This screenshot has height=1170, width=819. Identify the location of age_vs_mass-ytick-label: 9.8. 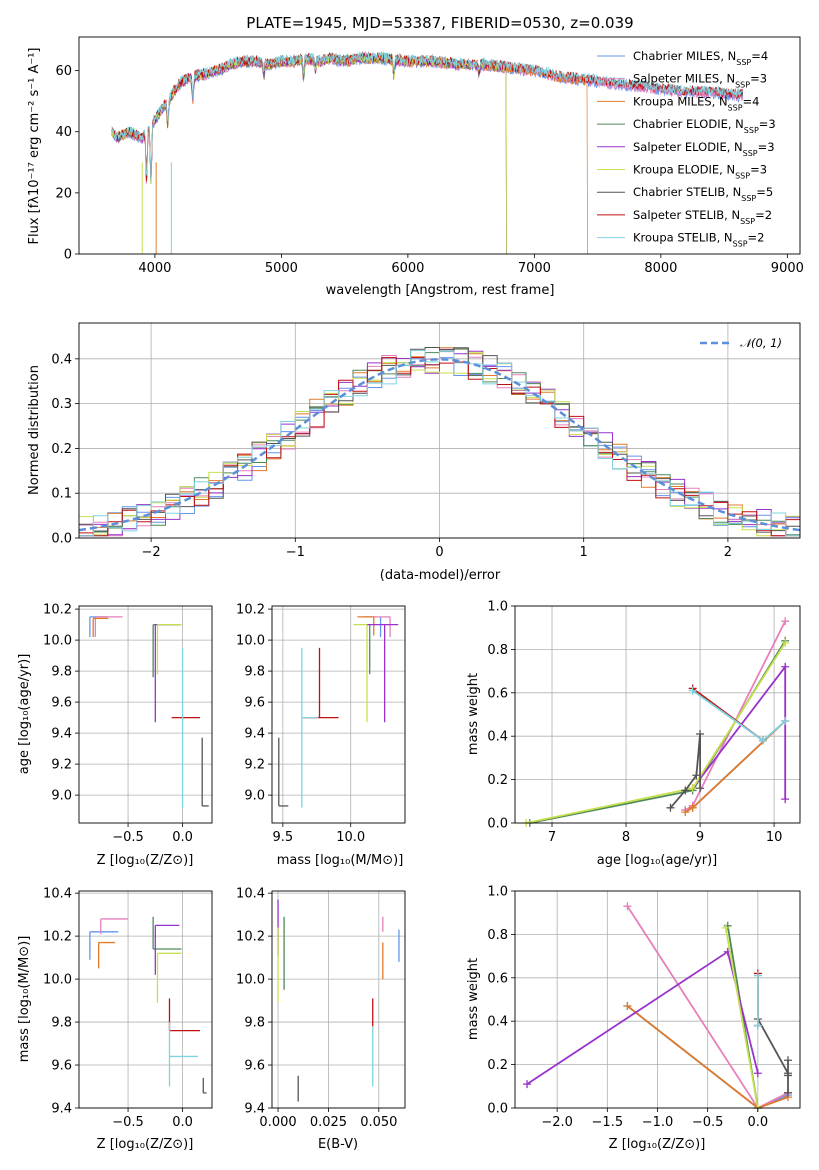
(254, 672).